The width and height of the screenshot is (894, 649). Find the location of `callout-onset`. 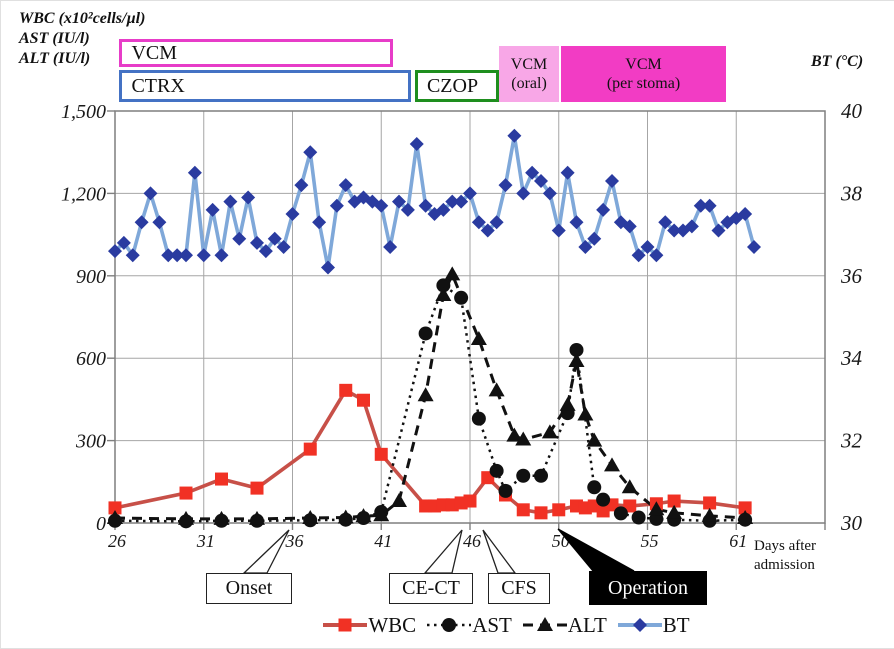

callout-onset is located at coordinates (266, 551).